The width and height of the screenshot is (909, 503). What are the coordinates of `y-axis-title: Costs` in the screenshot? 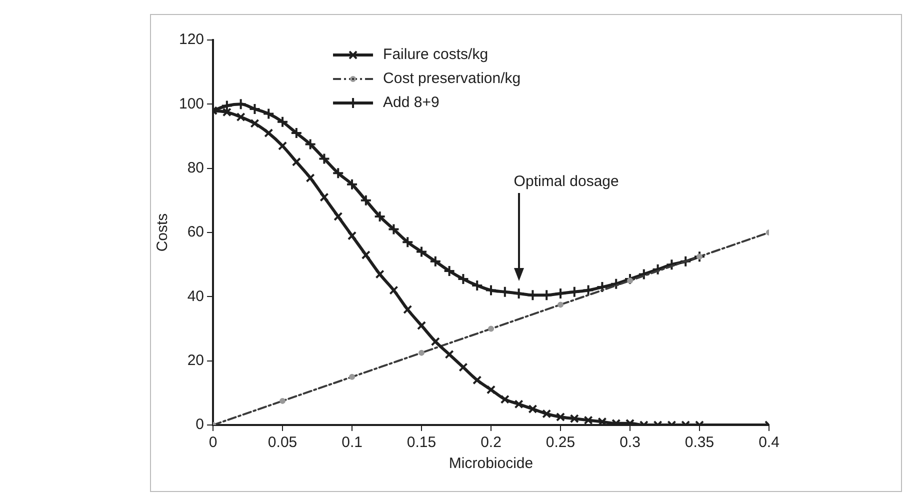 It's located at (163, 232).